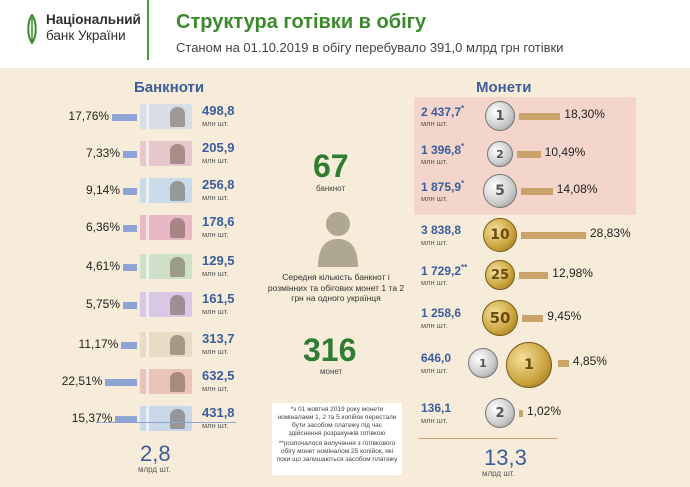 The image size is (690, 487). Describe the element at coordinates (155, 453) in the screenshot. I see `banknotes-total: 2,8` at that location.